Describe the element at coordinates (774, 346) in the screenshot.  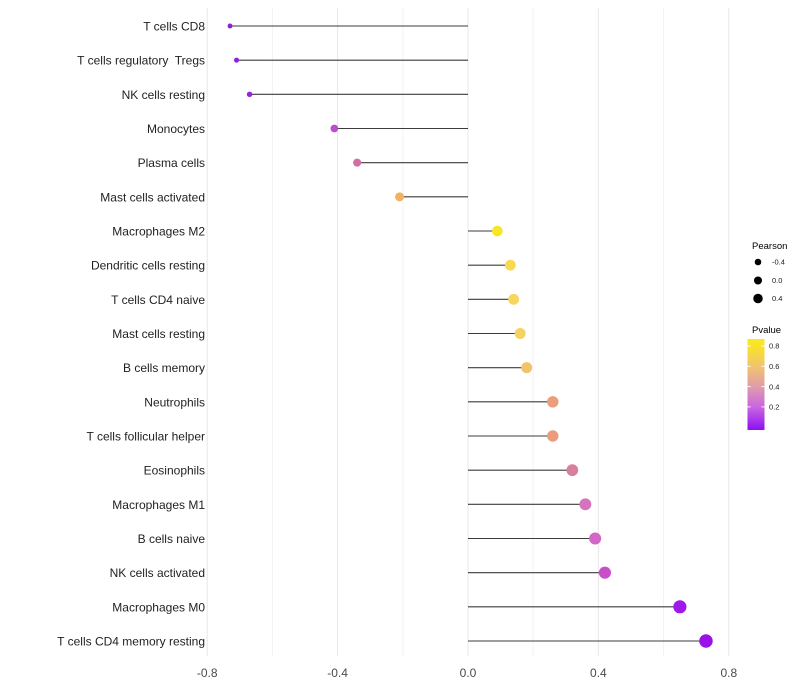
I see `legend-color-tick-label: 0.8` at that location.